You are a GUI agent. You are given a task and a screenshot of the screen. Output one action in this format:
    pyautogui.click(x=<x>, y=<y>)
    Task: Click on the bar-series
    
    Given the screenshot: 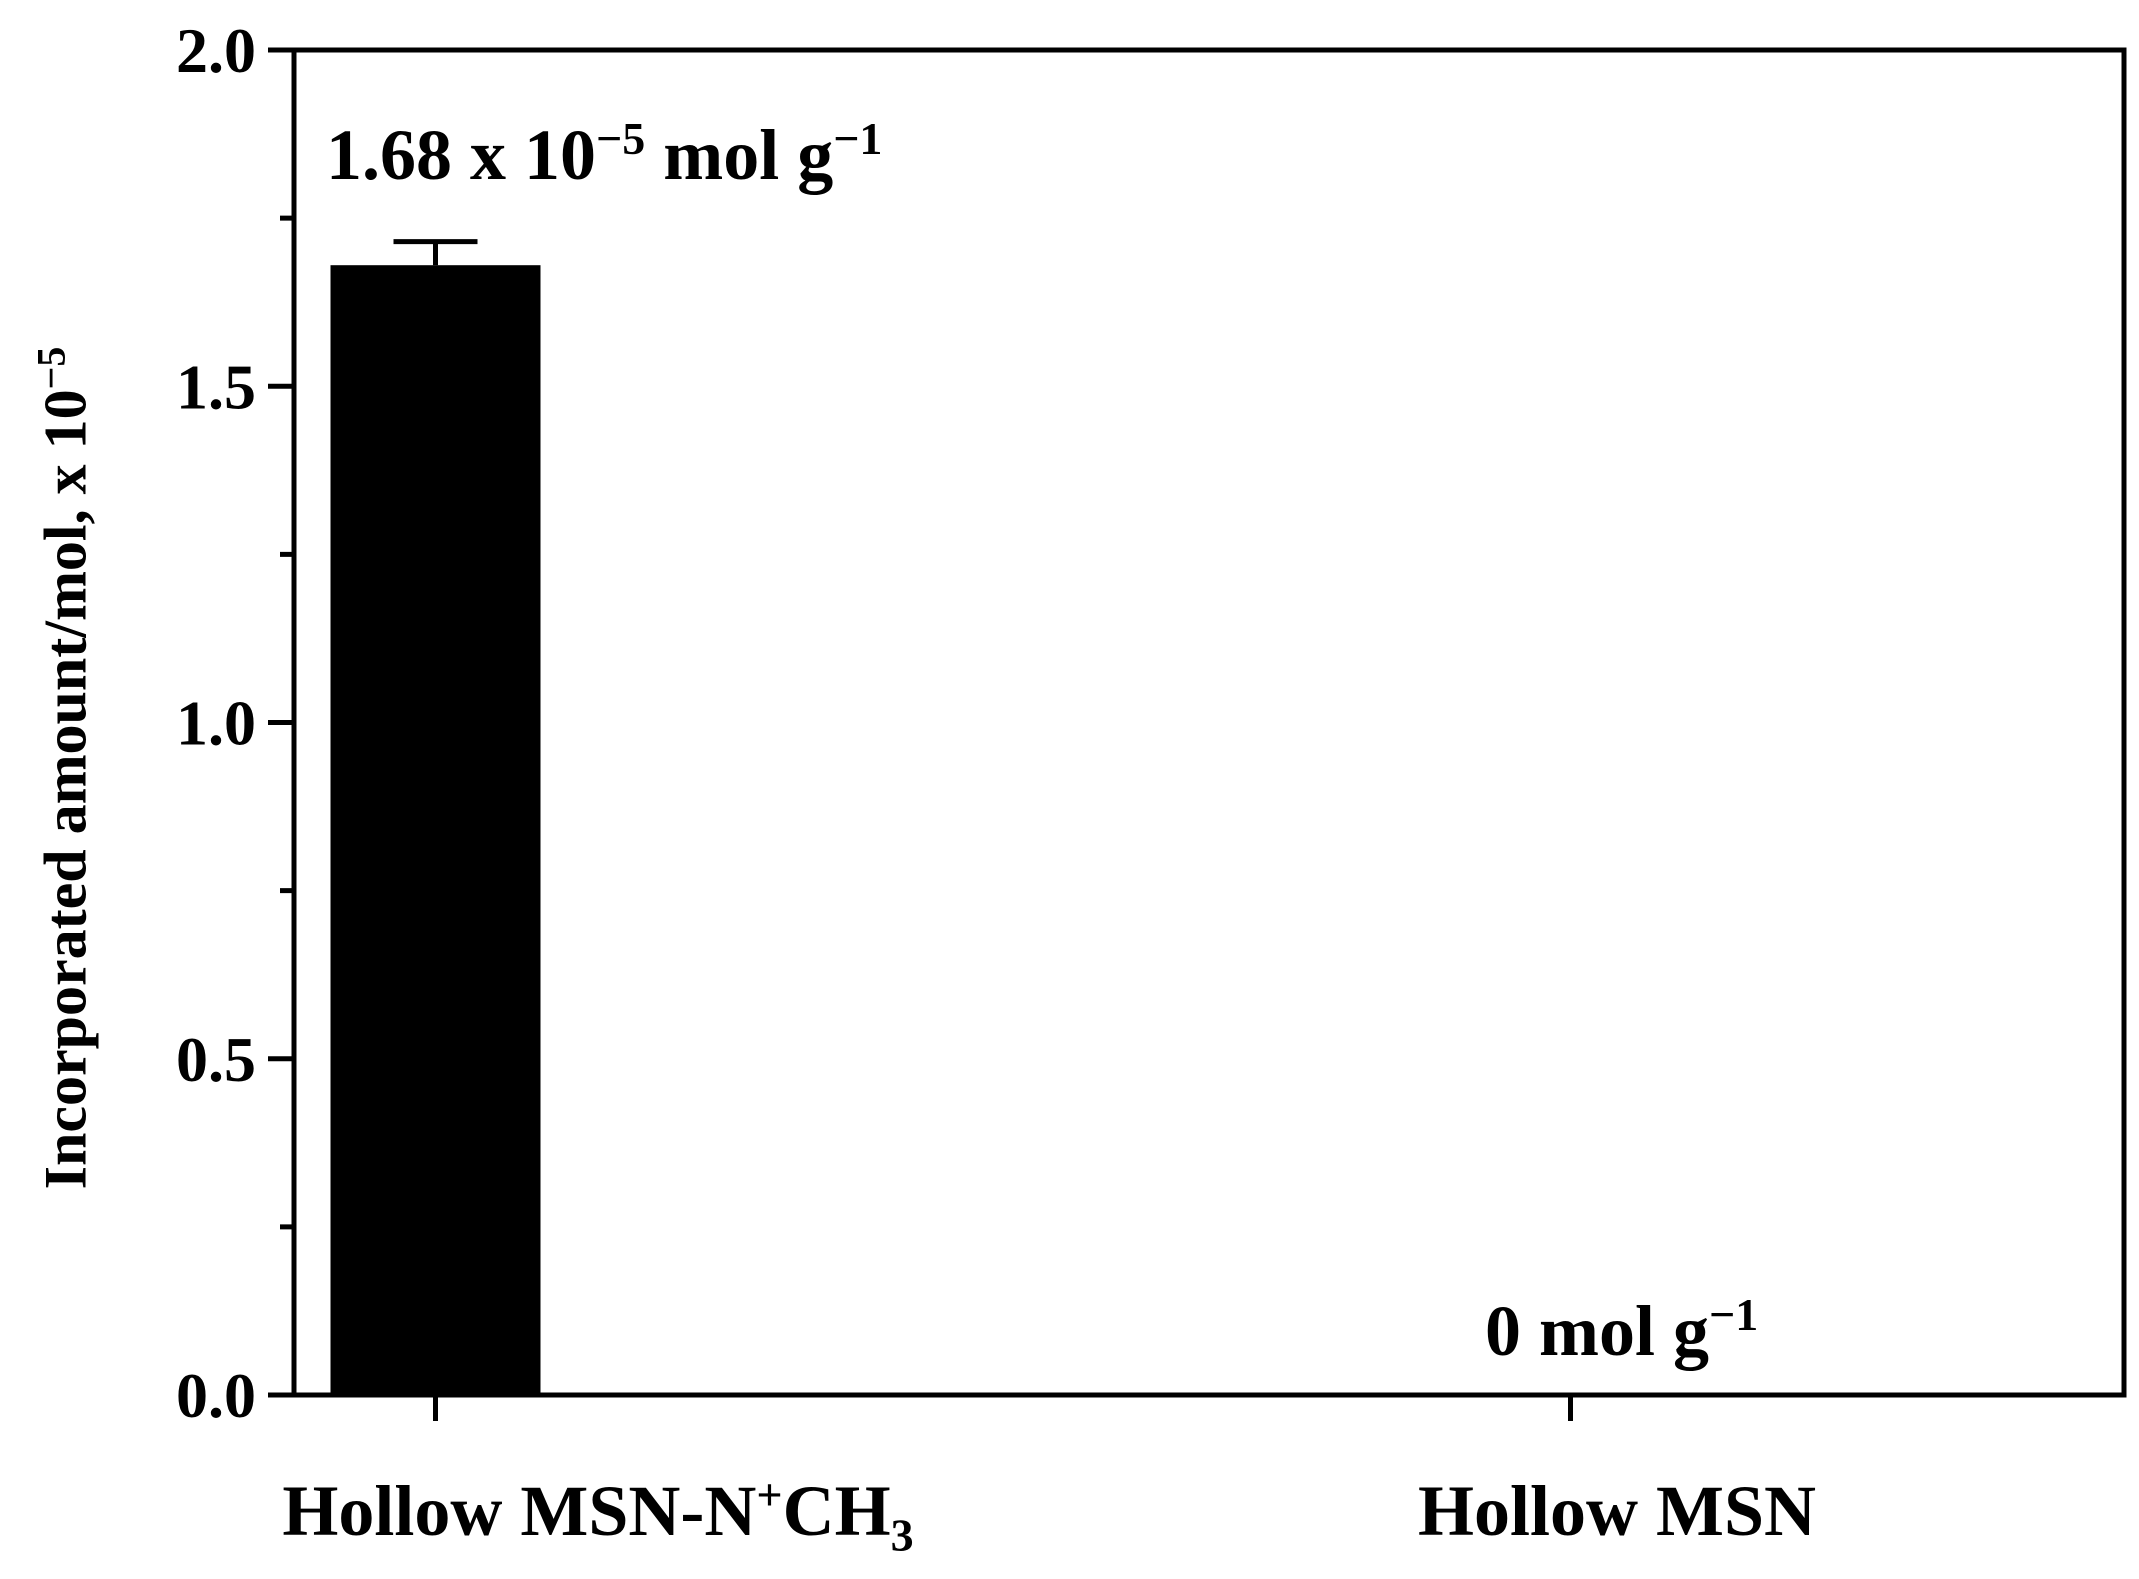 What is the action you would take?
    pyautogui.click(x=435, y=817)
    